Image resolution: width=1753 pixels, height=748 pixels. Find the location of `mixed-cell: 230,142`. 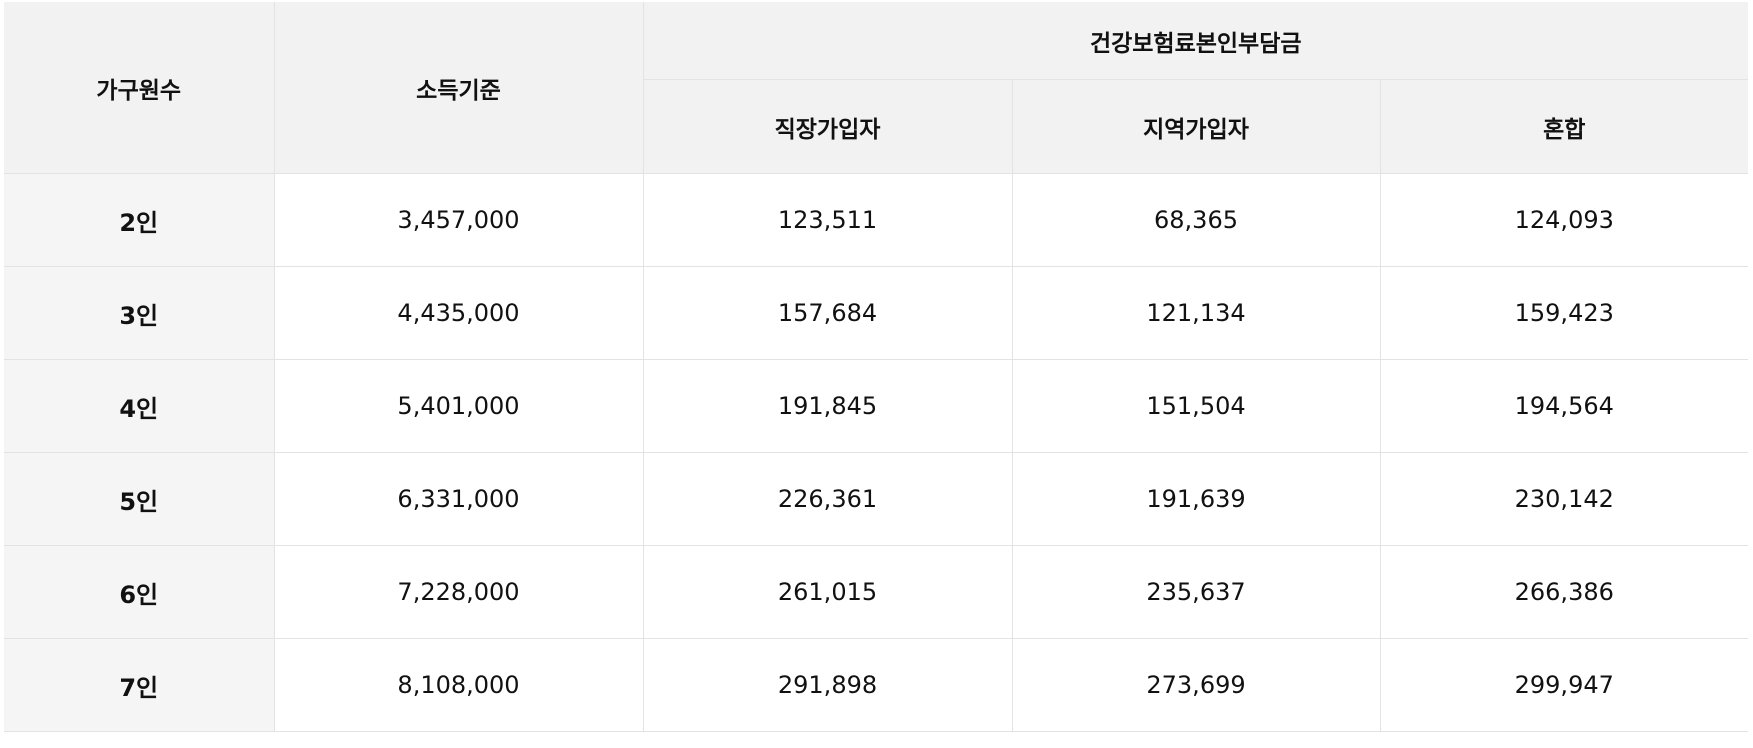

mixed-cell: 230,142 is located at coordinates (1564, 499).